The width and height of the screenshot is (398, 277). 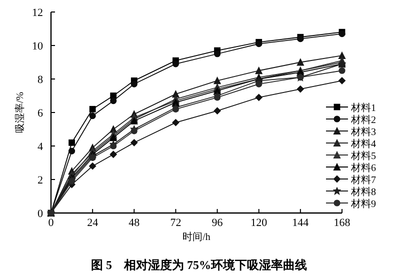 I want to click on legend-label: 材料9, so click(x=363, y=204).